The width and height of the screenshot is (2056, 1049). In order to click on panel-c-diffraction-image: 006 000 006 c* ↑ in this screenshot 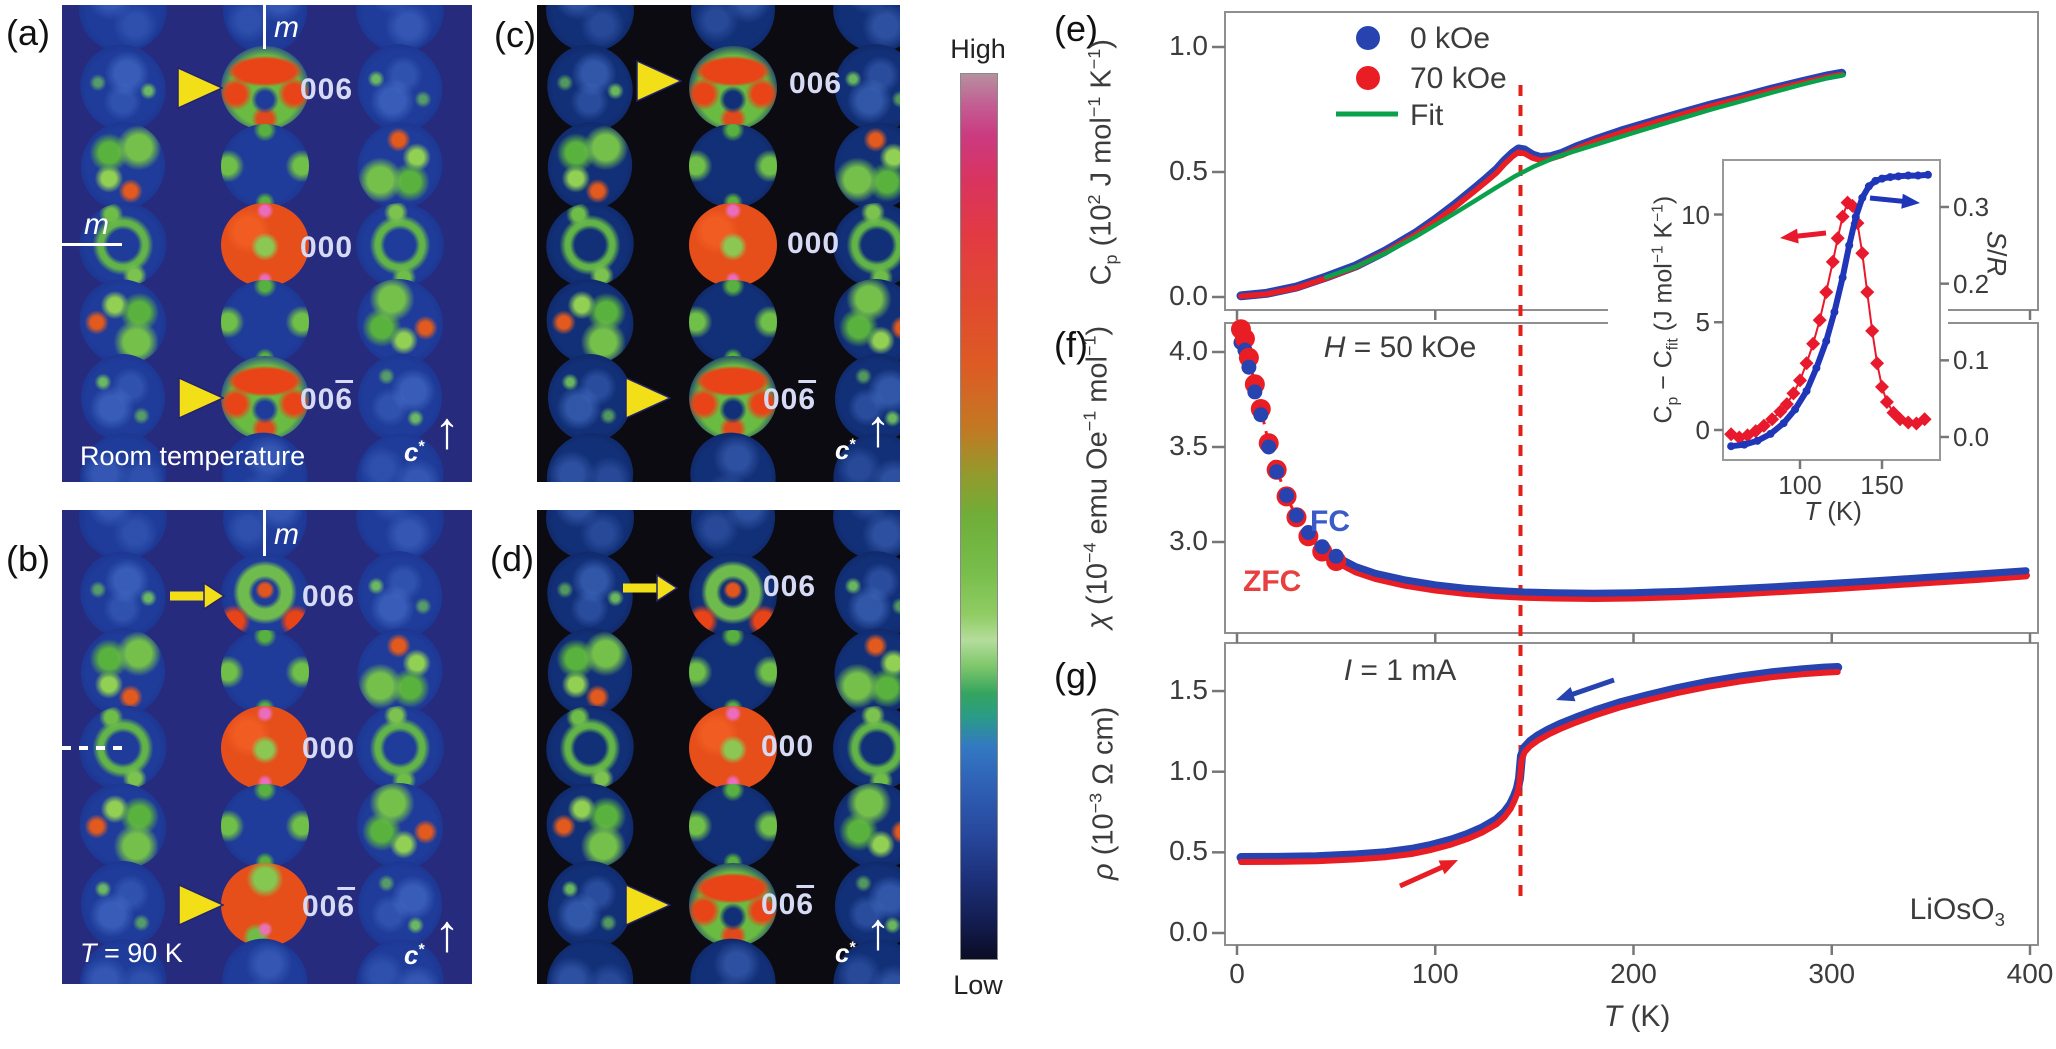, I will do `click(718, 243)`.